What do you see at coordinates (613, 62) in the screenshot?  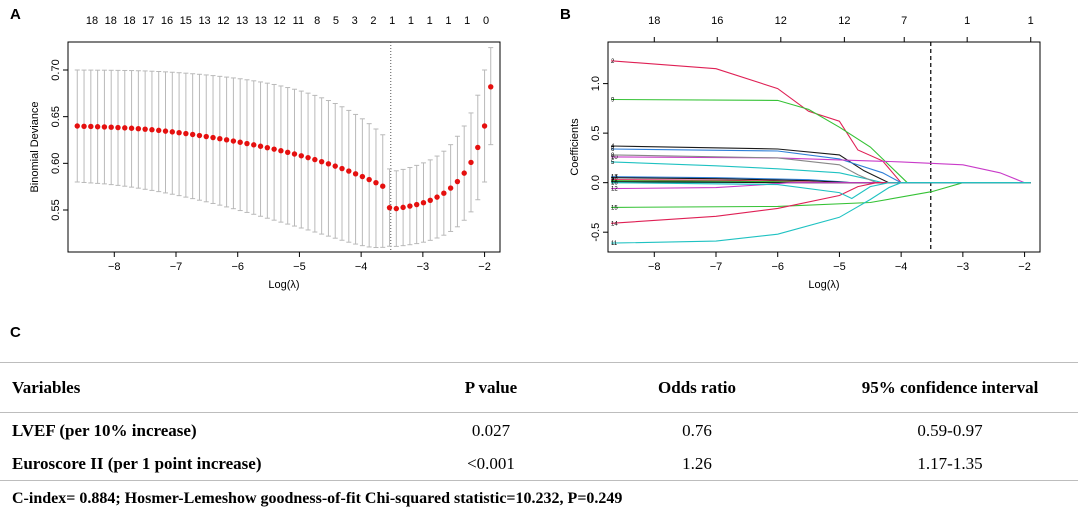 I see `coef-path-label: 2` at bounding box center [613, 62].